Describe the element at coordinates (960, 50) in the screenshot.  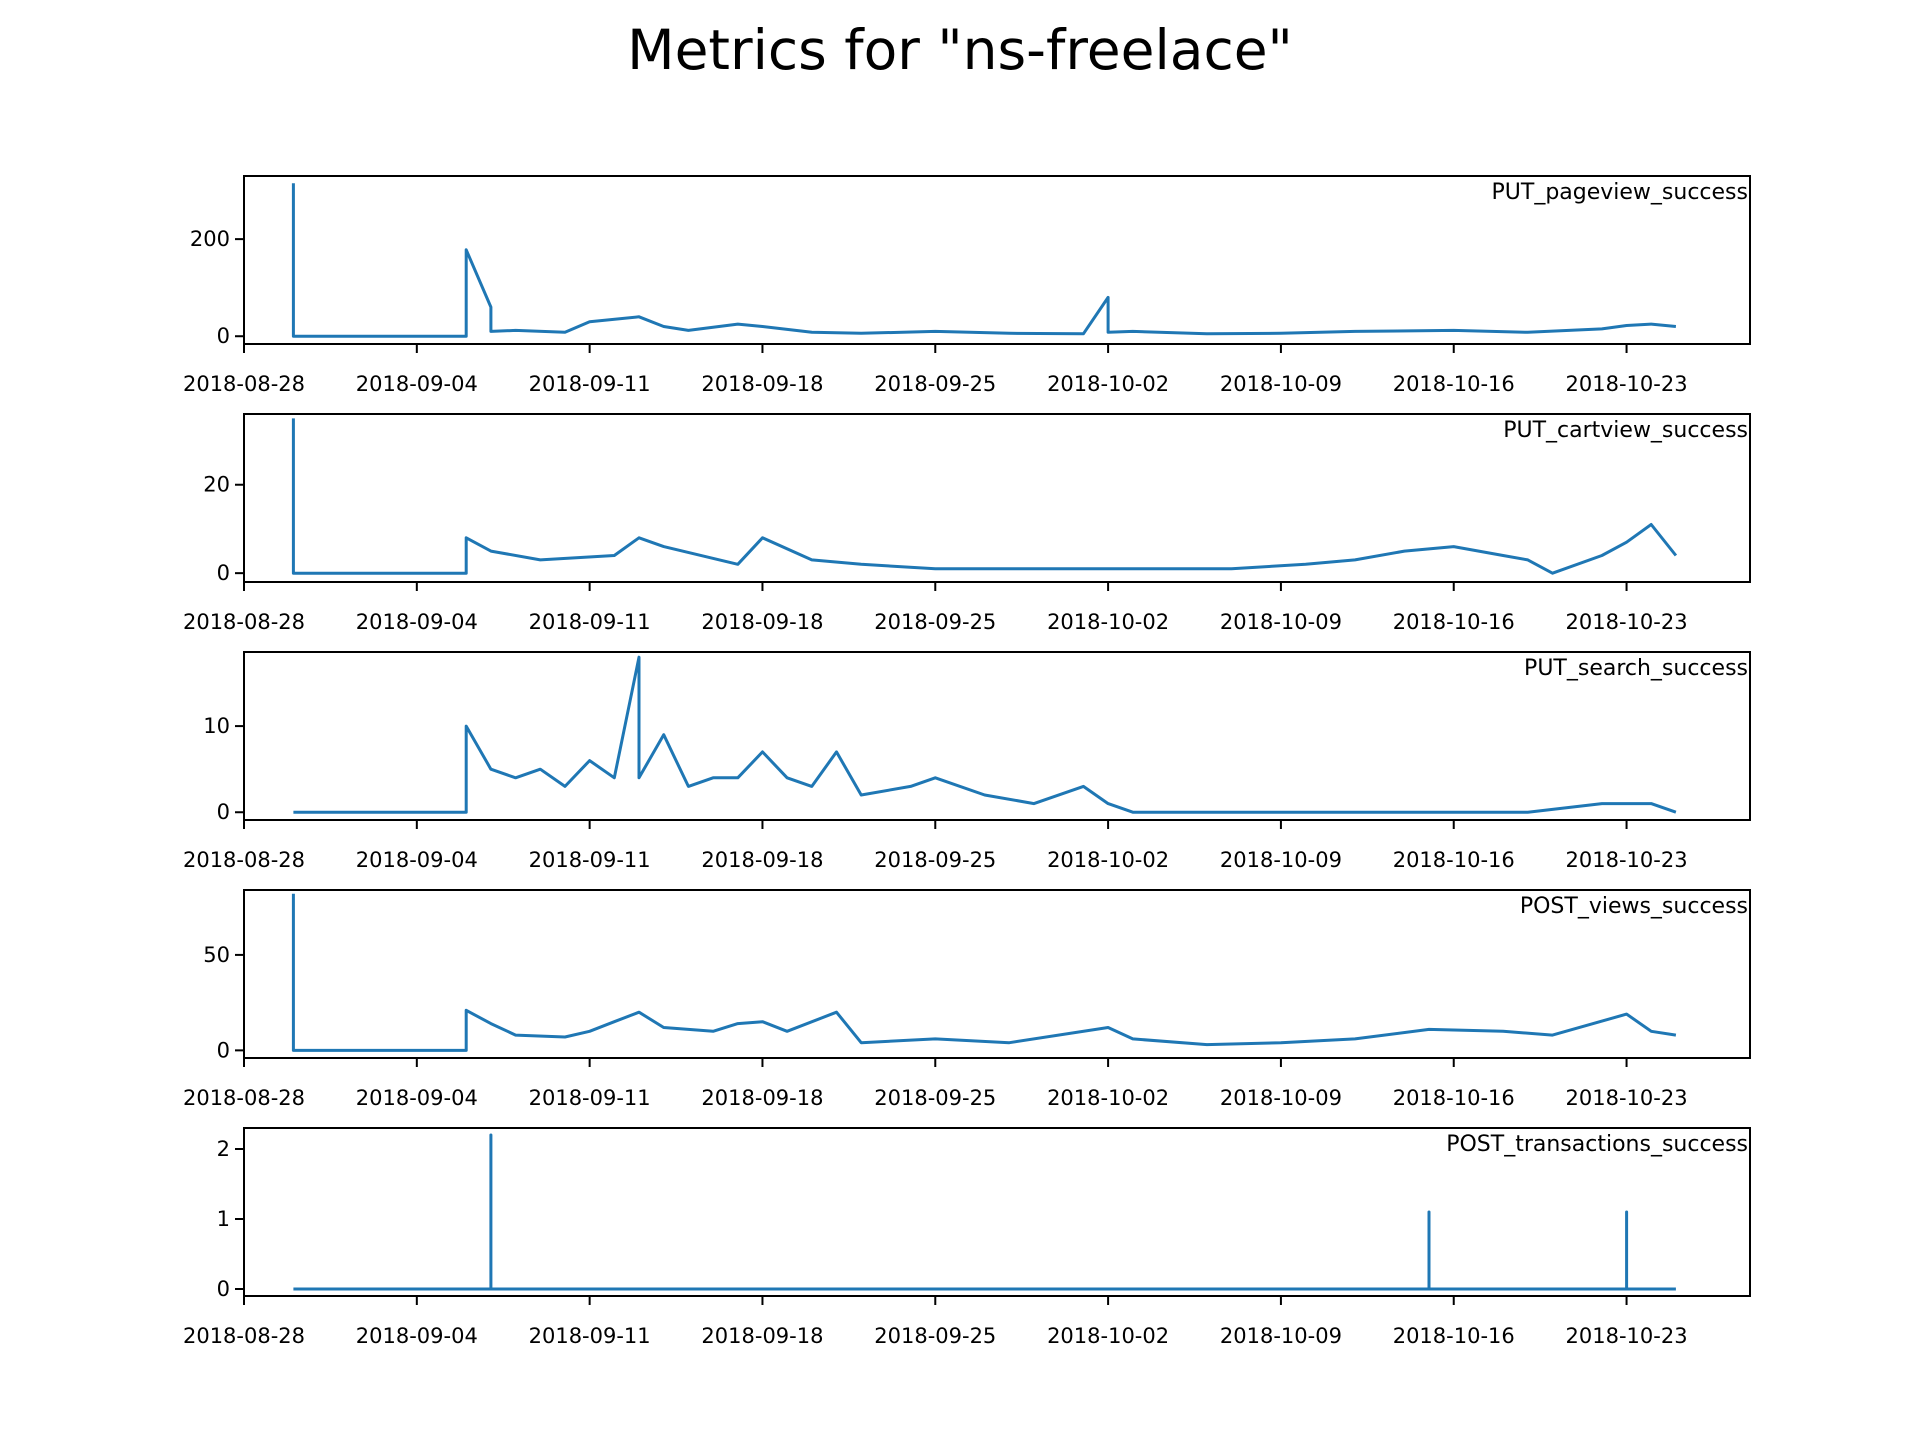
I see `figure-title: Metrics for "ns-freelace"` at that location.